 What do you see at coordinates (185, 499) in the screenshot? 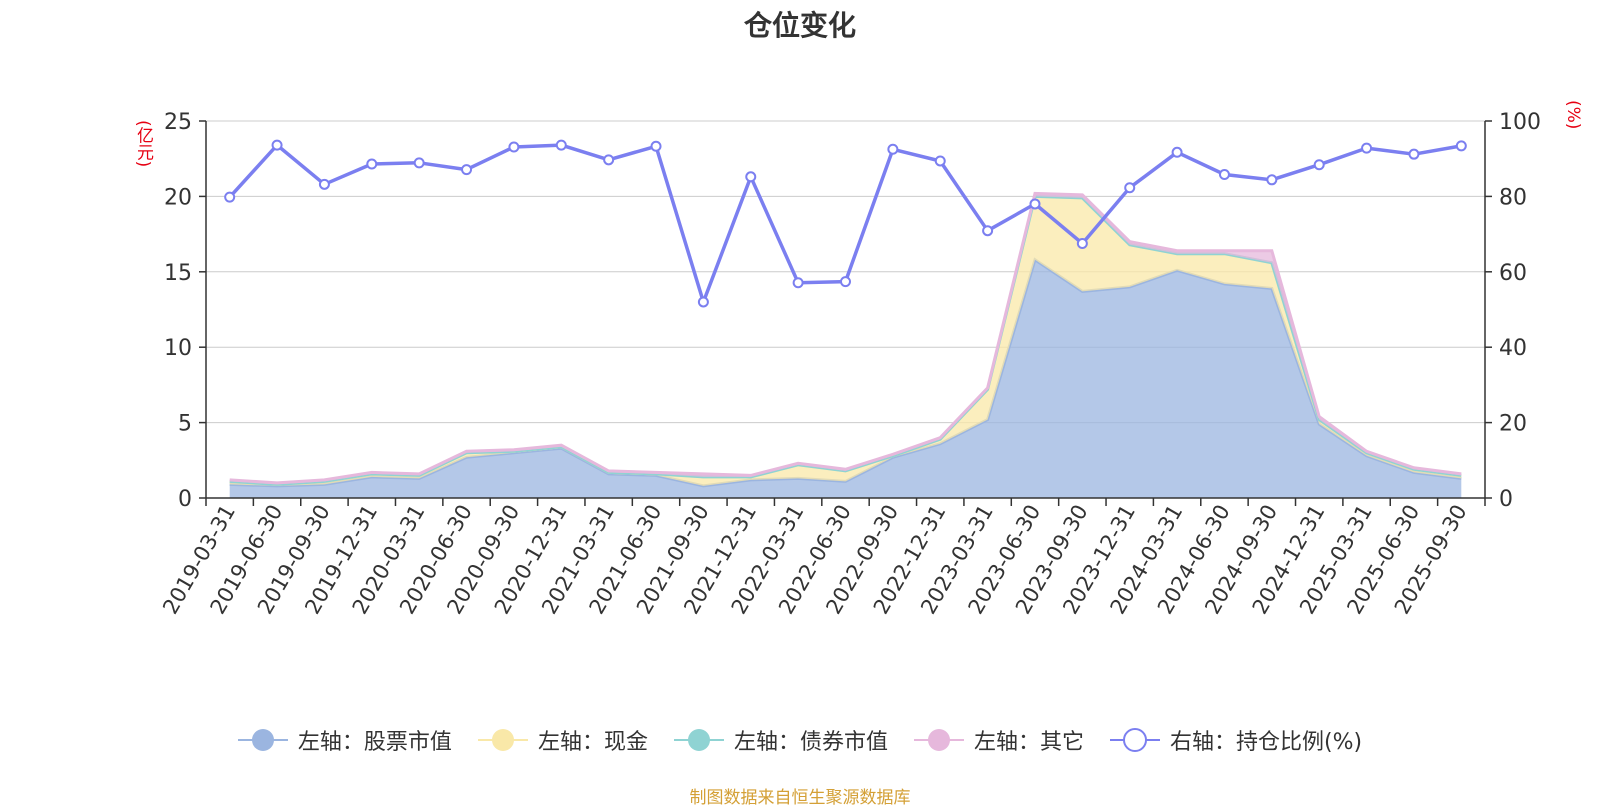
I see `y-tick-label-left: 0` at bounding box center [185, 499].